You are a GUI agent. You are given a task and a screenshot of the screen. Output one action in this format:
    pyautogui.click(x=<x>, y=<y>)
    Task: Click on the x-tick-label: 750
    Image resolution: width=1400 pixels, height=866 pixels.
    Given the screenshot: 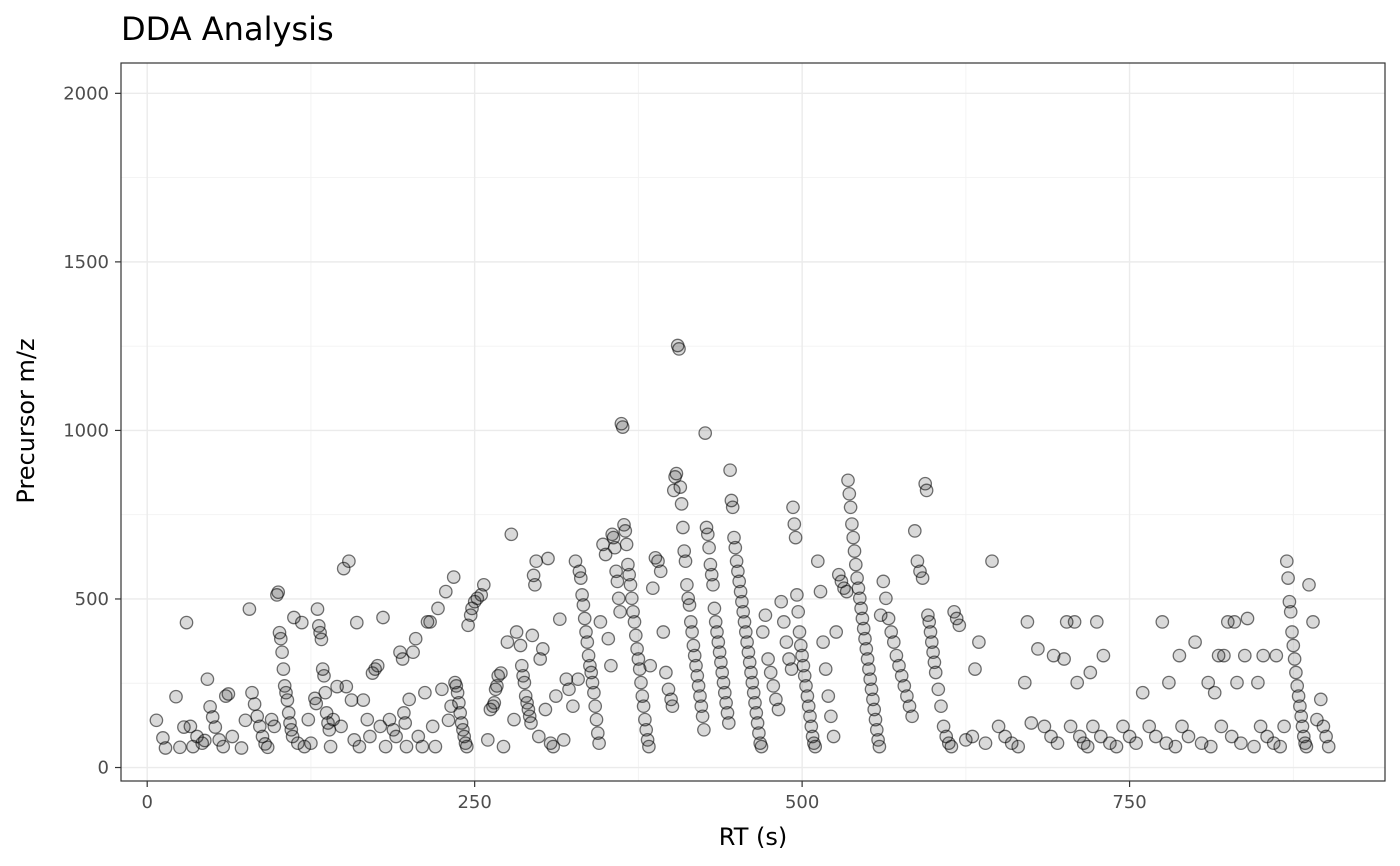 What is the action you would take?
    pyautogui.click(x=1129, y=802)
    